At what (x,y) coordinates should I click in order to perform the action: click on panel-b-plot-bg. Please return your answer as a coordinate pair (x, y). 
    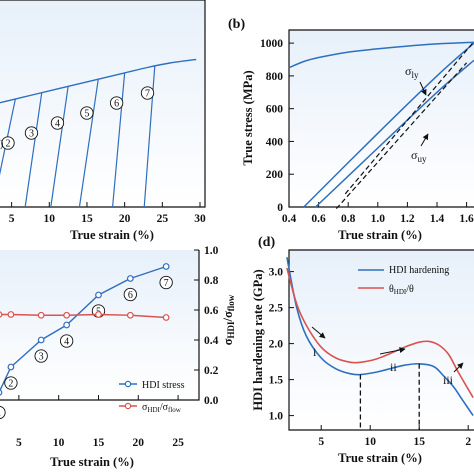
    Looking at the image, I should click on (381, 118).